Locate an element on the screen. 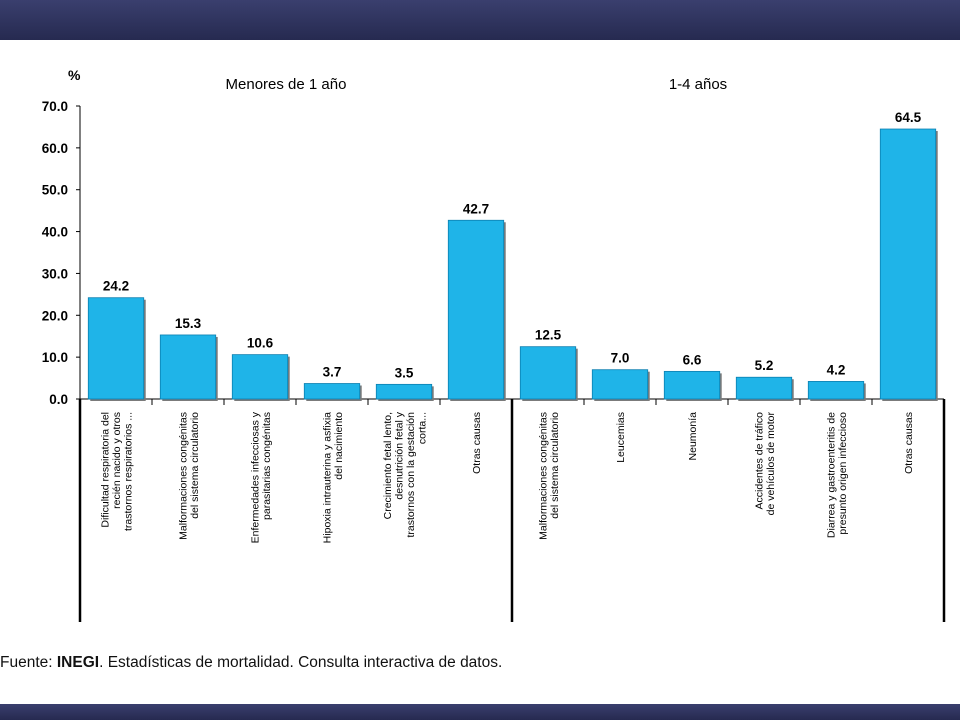  category-label: Neumonía is located at coordinates (693, 436).